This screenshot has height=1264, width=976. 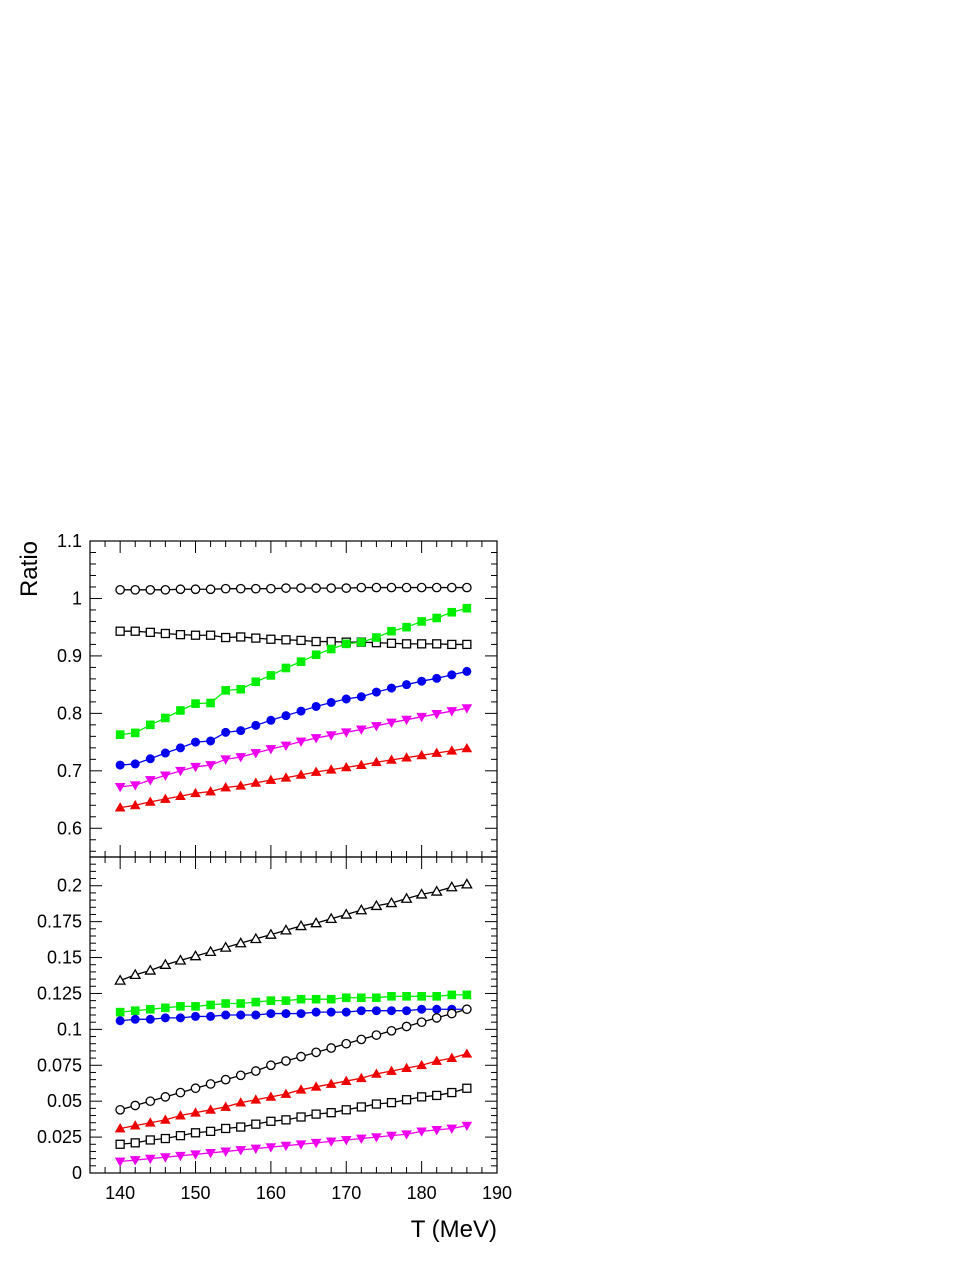 I want to click on y-tick-label: 0.15, so click(x=64, y=958).